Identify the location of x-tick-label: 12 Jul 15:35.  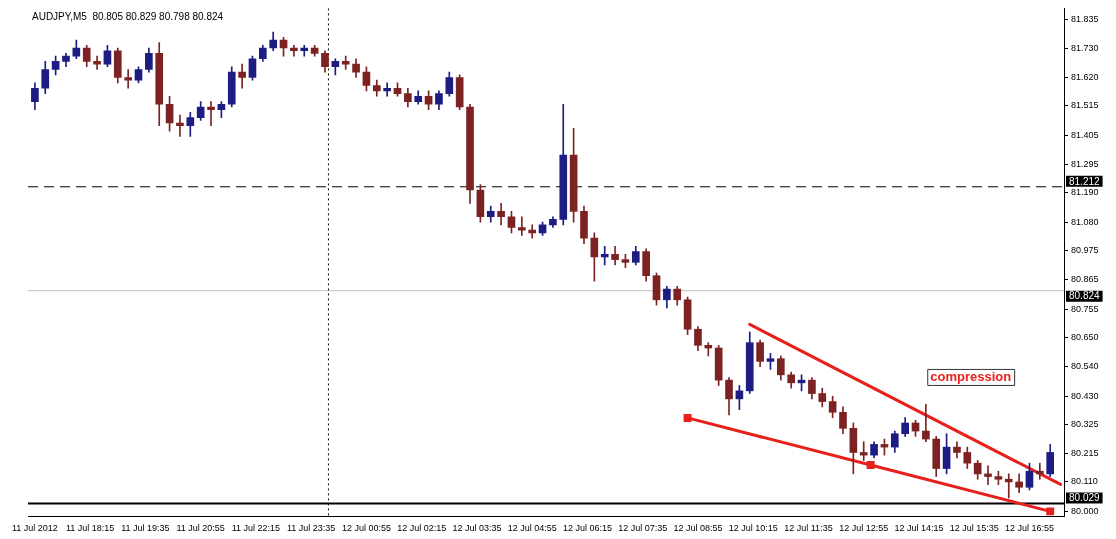
(974, 528).